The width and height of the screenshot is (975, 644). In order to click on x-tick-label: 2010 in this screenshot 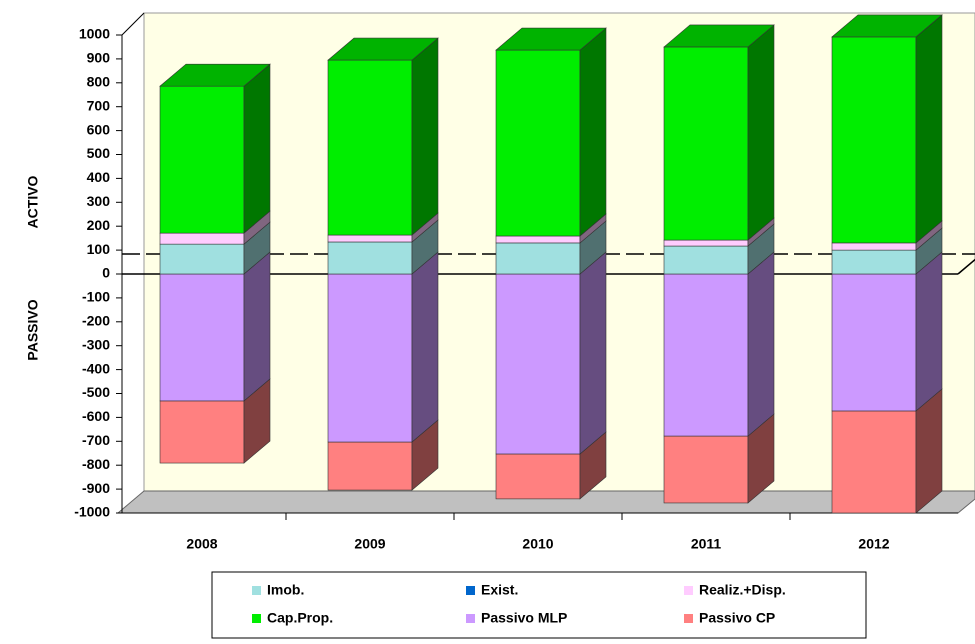, I will do `click(537, 544)`.